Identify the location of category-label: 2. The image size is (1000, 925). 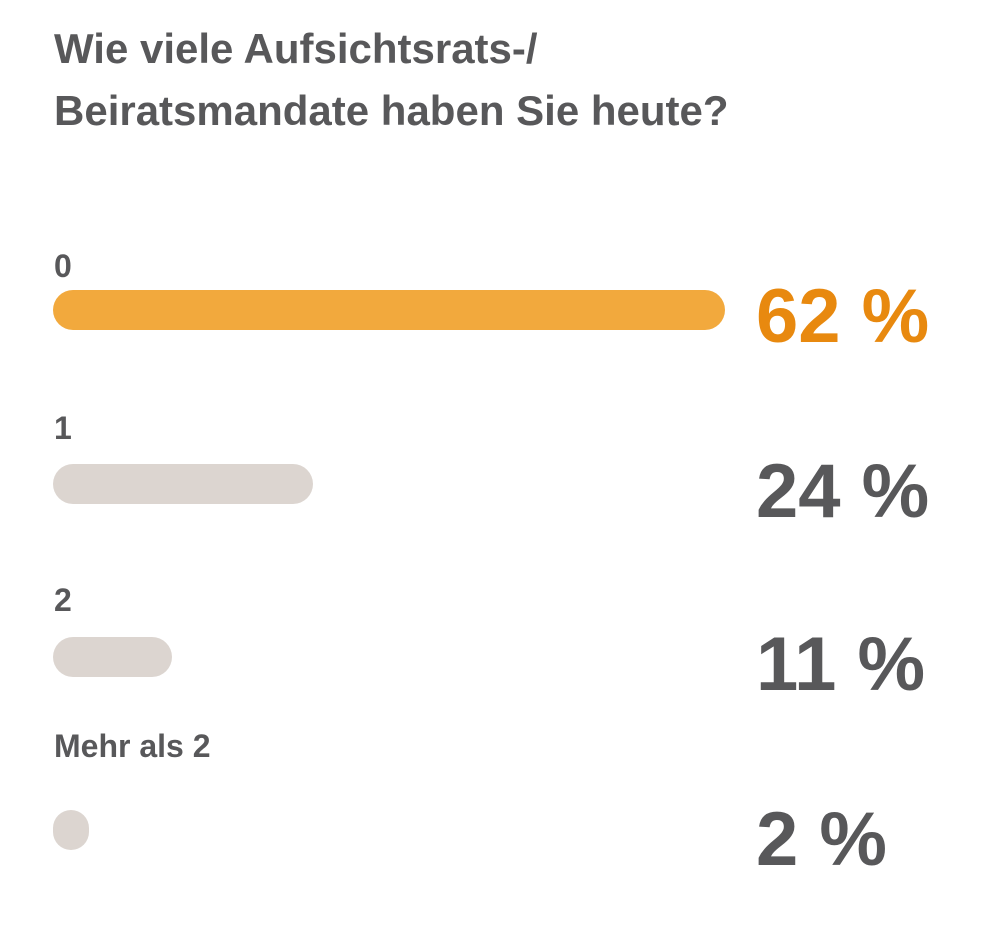
(63, 600).